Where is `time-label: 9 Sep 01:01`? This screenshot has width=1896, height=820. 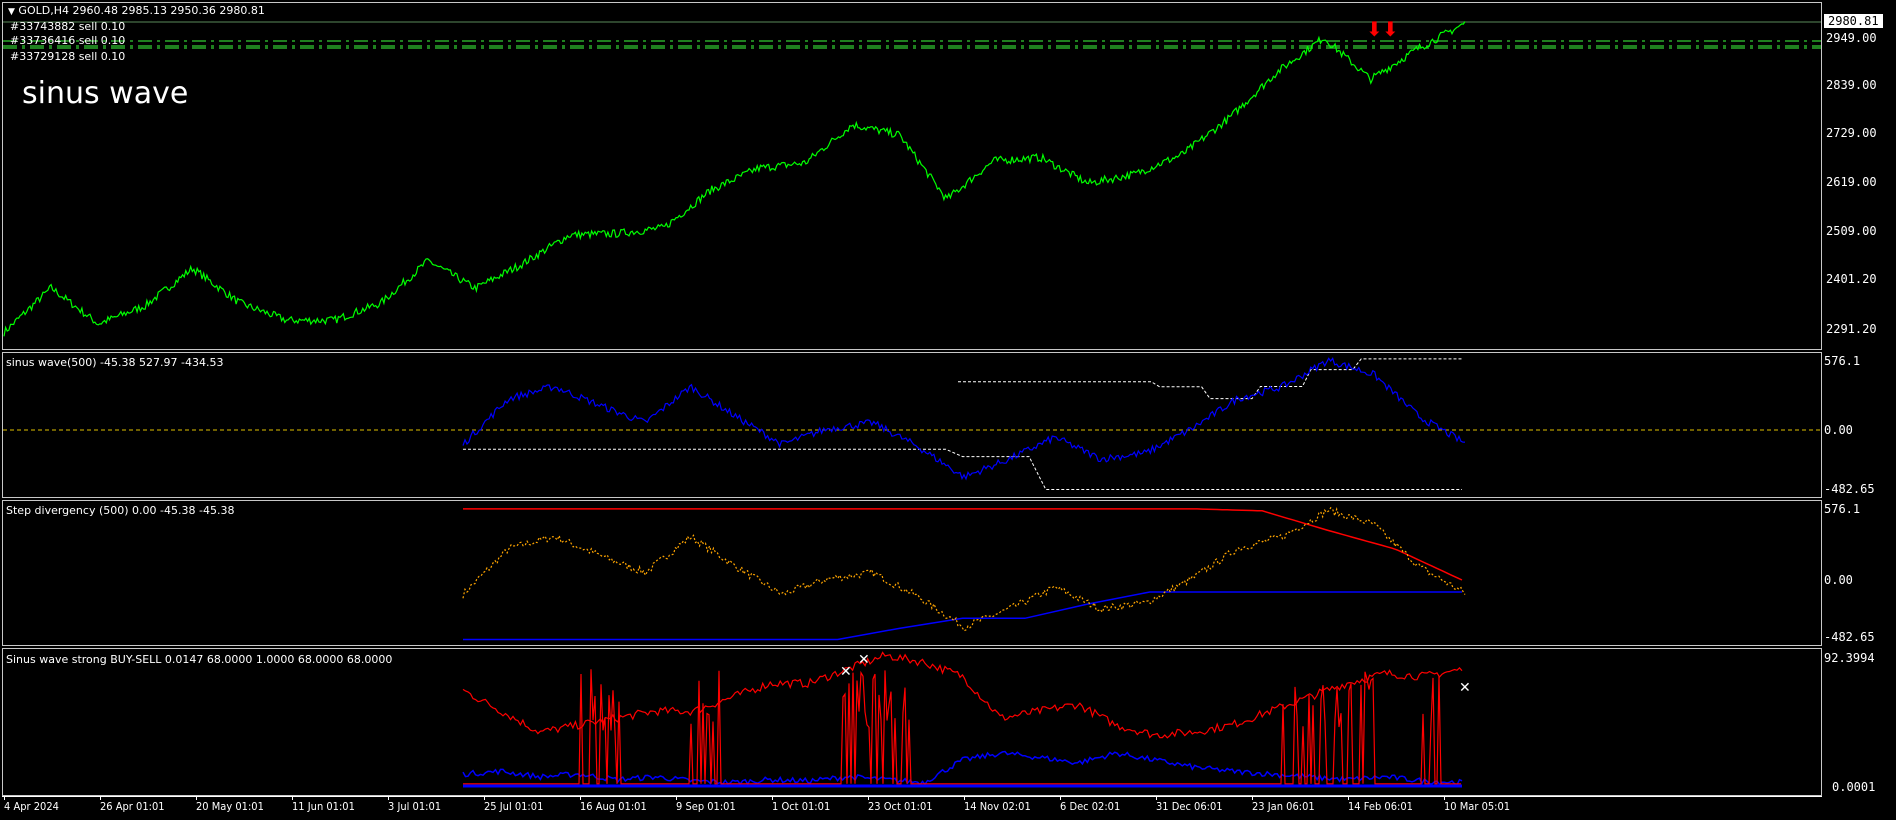 time-label: 9 Sep 01:01 is located at coordinates (706, 806).